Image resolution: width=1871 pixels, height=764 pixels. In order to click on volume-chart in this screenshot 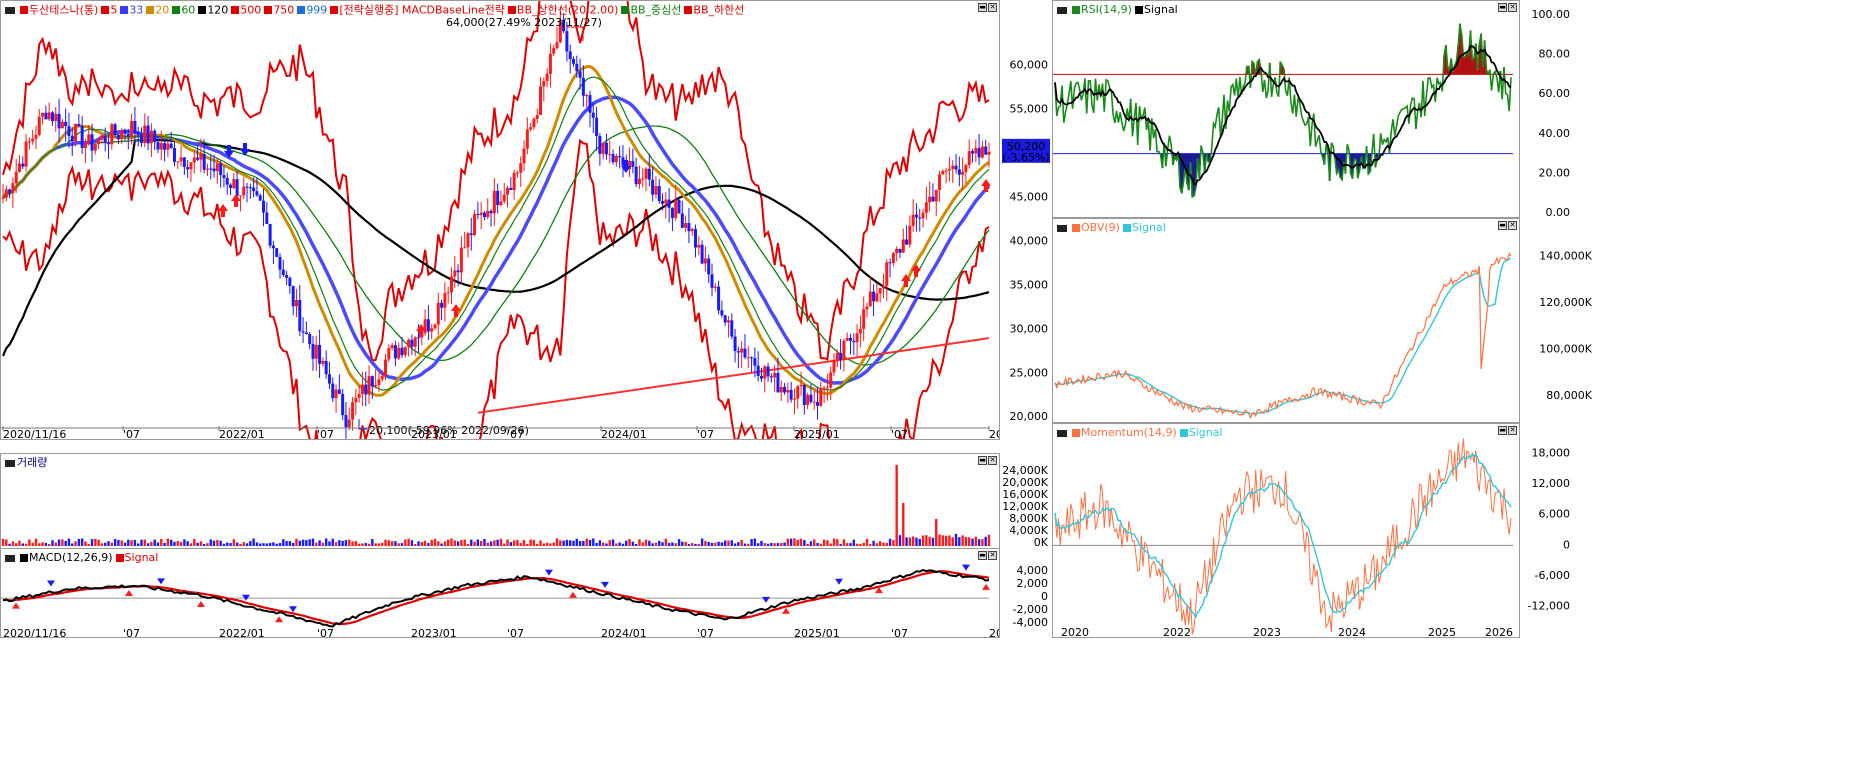, I will do `click(500, 501)`.